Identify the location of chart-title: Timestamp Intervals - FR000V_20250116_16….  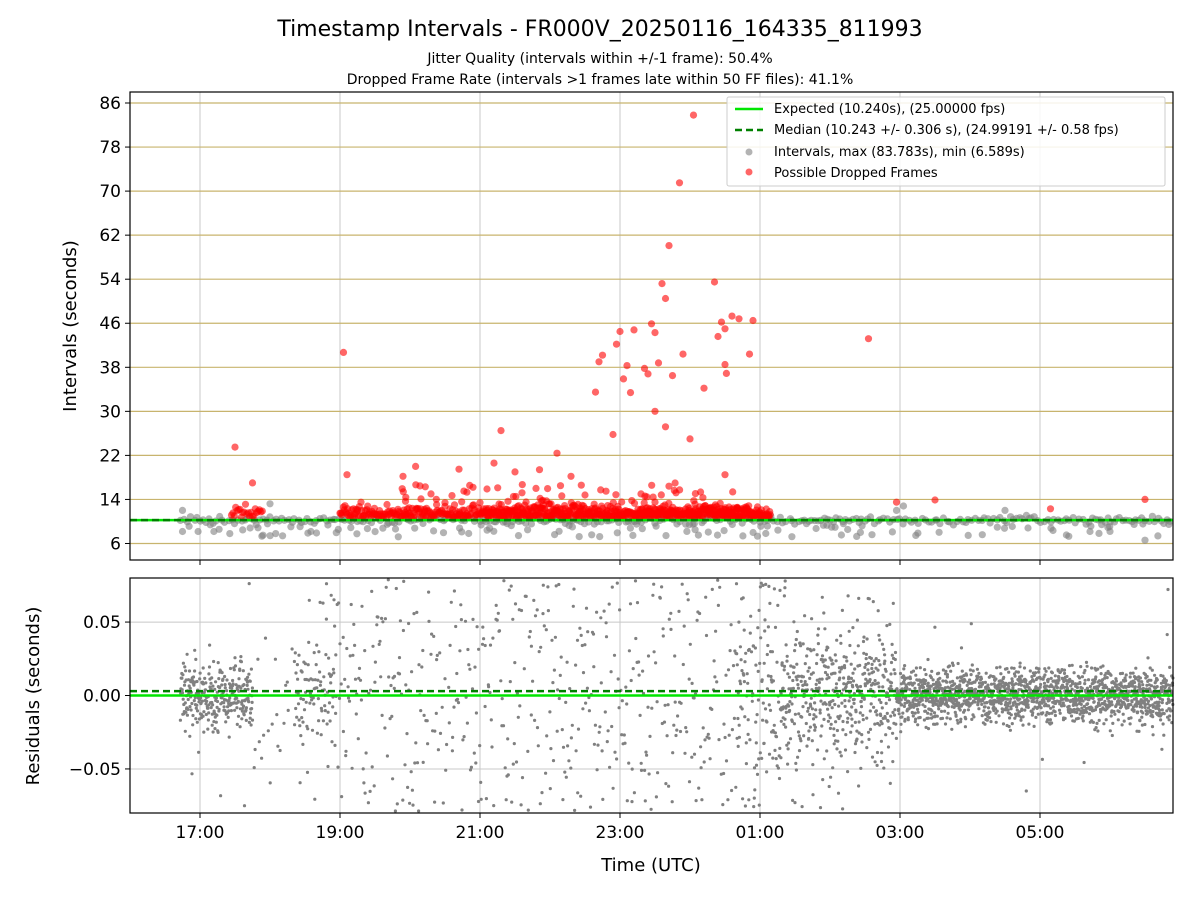
(599, 29).